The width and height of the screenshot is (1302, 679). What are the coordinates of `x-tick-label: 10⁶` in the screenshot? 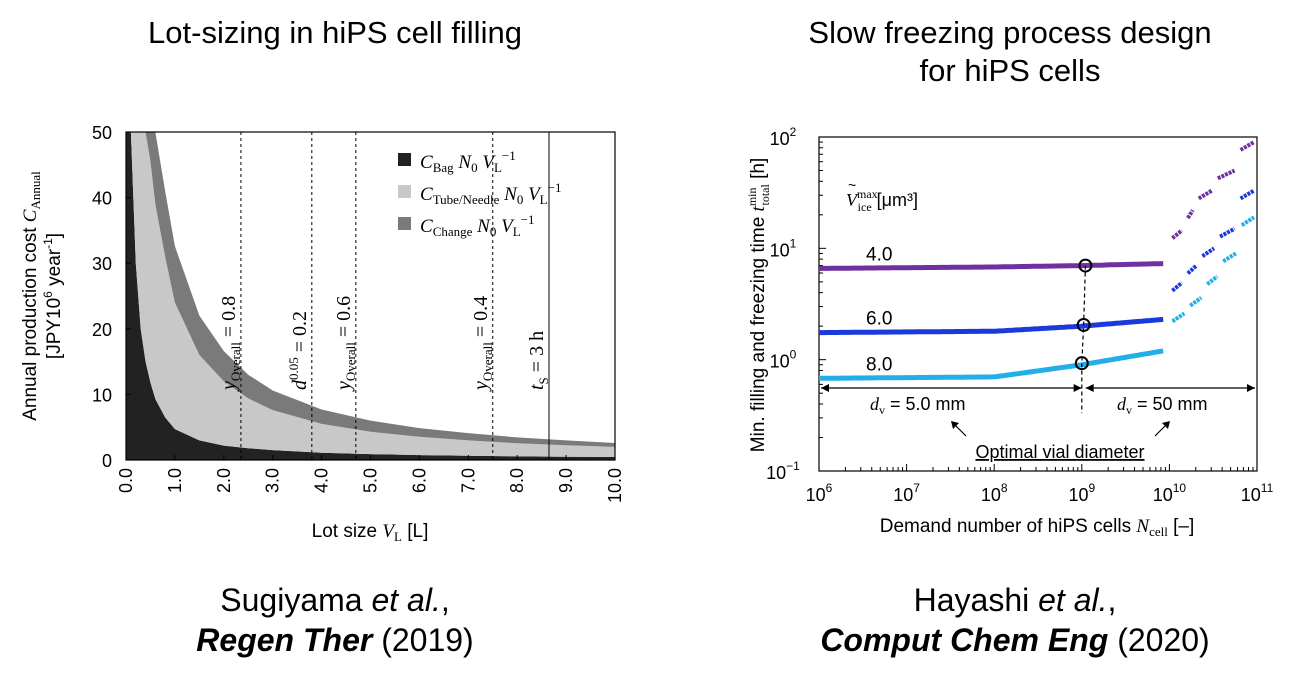 It's located at (819, 493).